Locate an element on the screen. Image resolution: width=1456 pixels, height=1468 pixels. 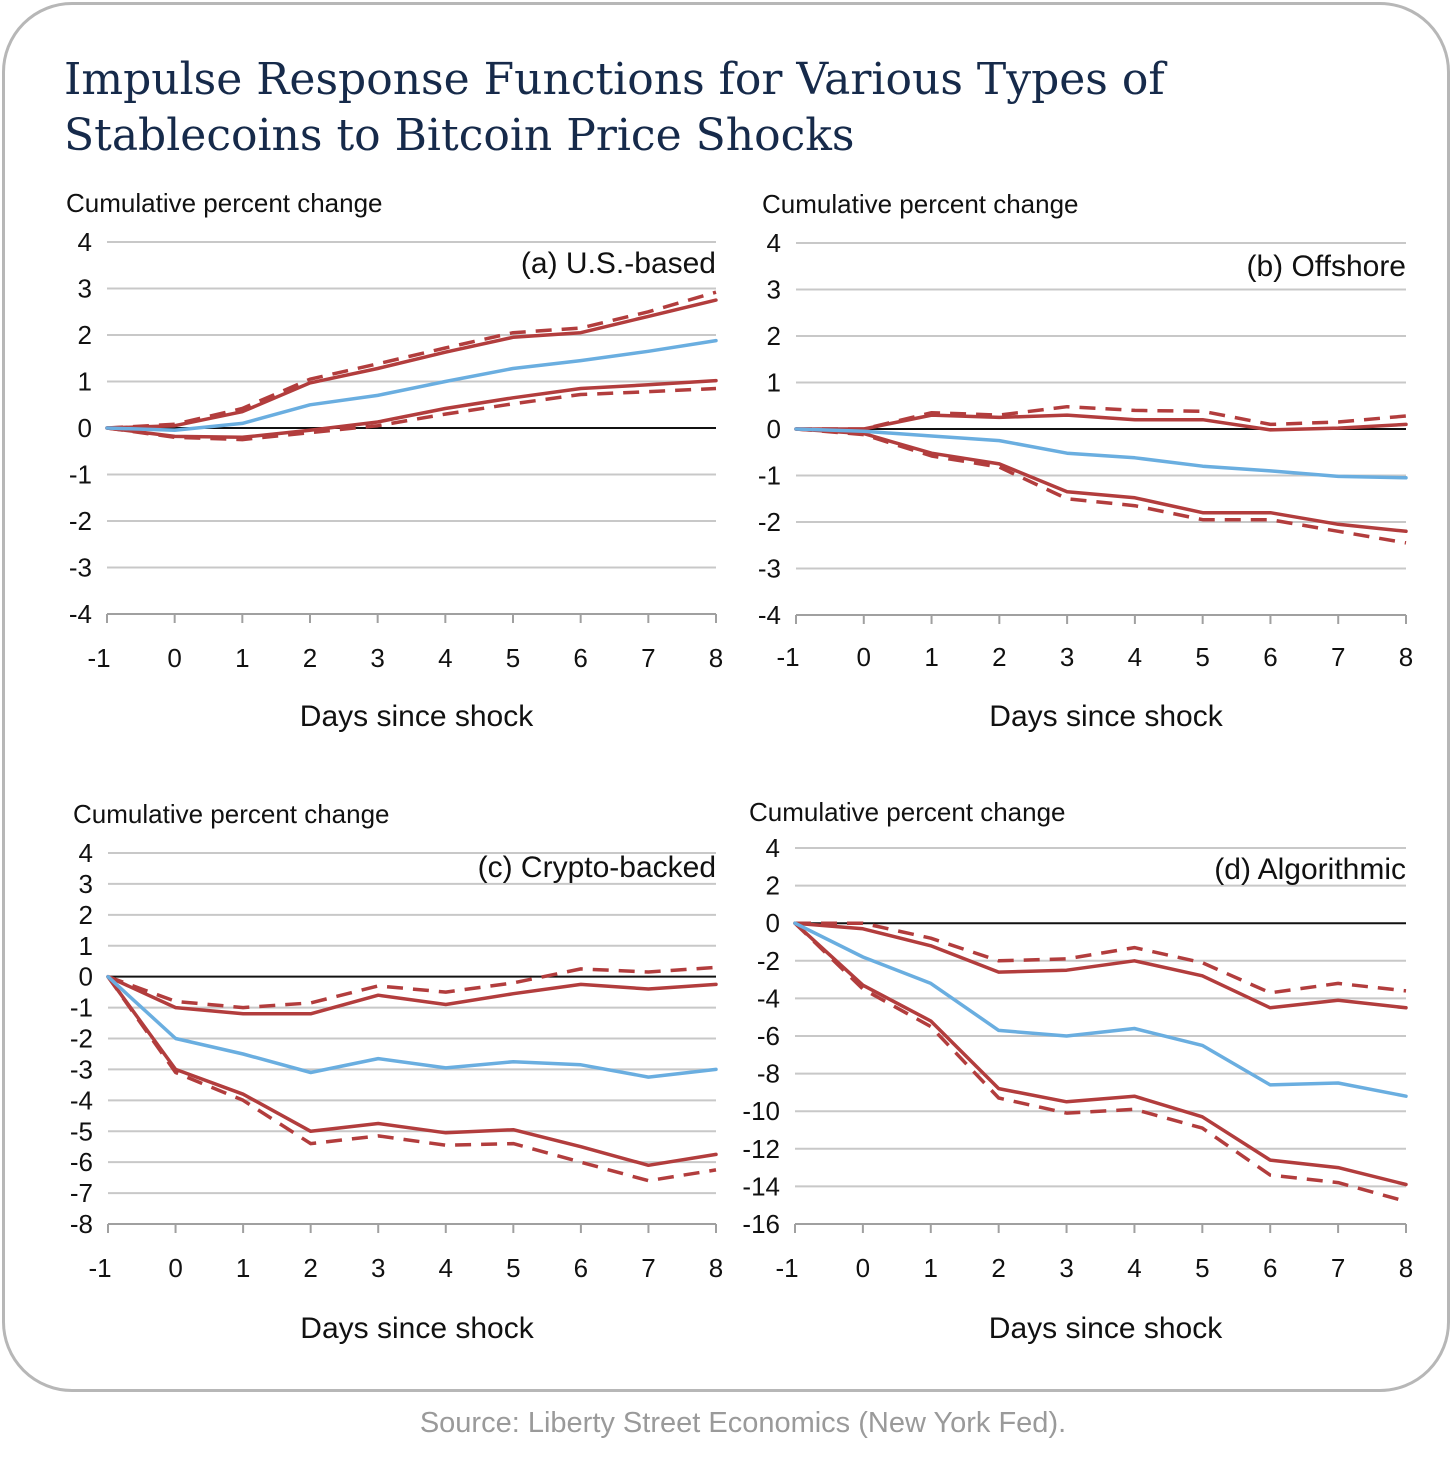
y-tick-label: -14 is located at coordinates (761, 1186).